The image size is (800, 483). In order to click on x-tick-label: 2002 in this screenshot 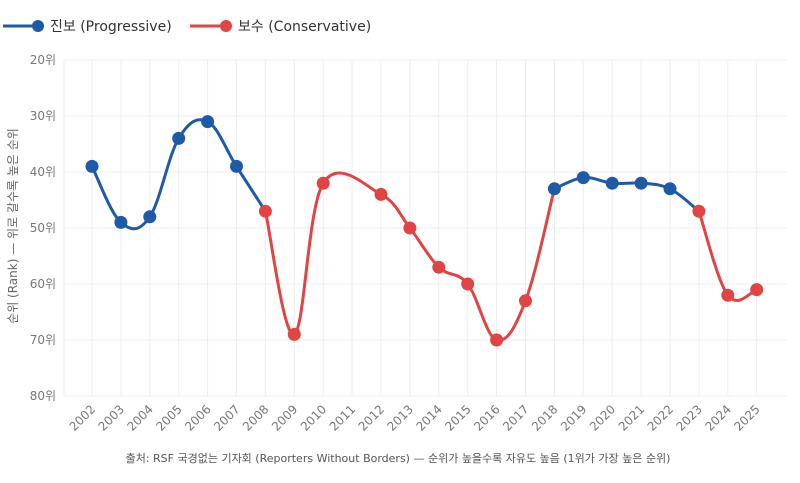, I will do `click(82, 417)`.